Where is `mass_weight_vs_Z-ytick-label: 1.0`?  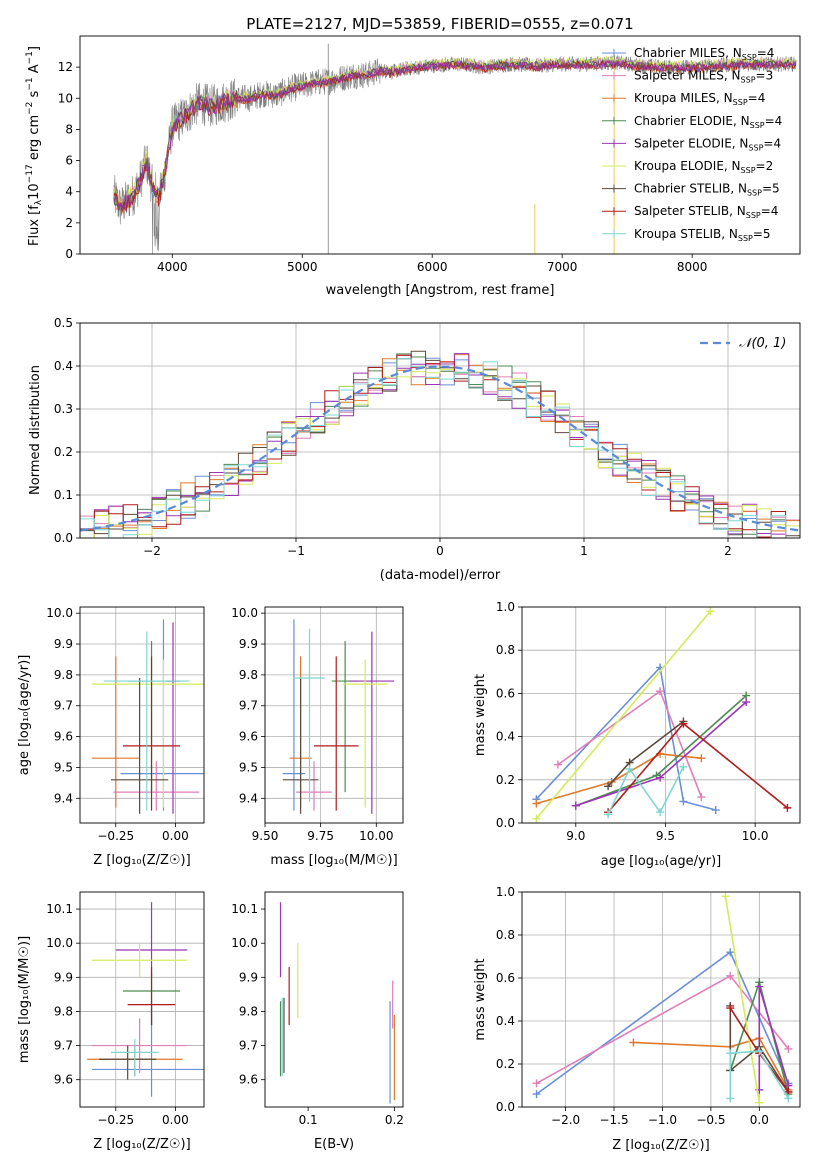
mass_weight_vs_Z-ytick-label: 1.0 is located at coordinates (505, 892).